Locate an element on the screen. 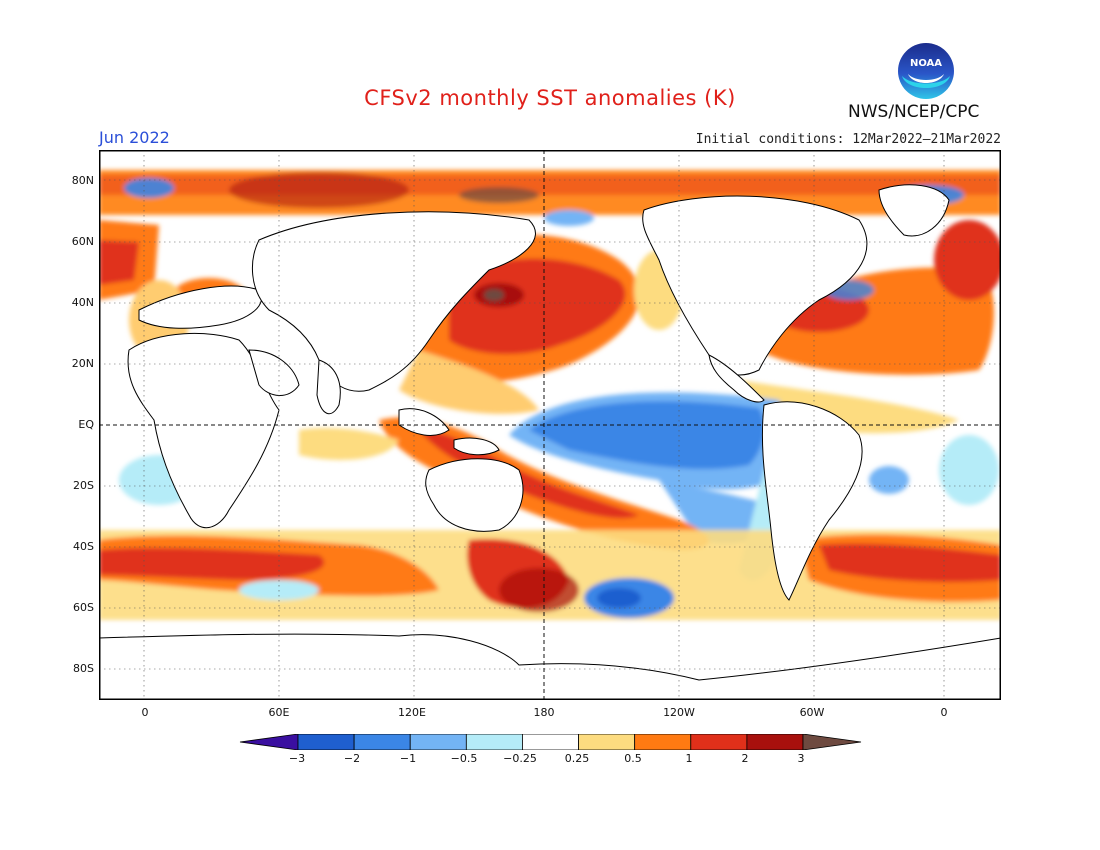 The width and height of the screenshot is (1100, 850). colorbar-label: 3 is located at coordinates (801, 758).